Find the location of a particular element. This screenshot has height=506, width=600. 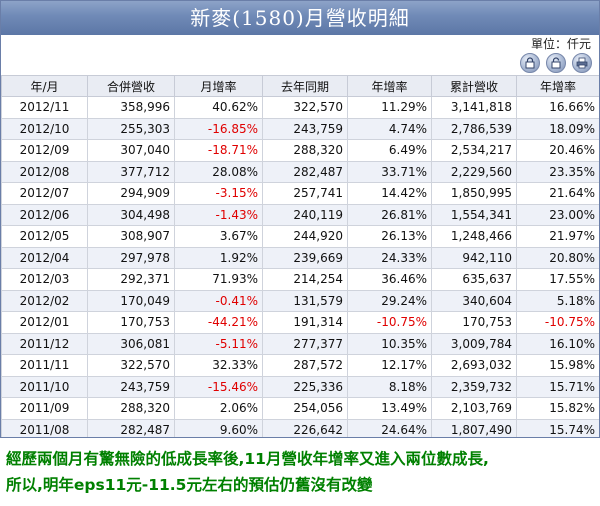

toolbar is located at coordinates (300, 64).